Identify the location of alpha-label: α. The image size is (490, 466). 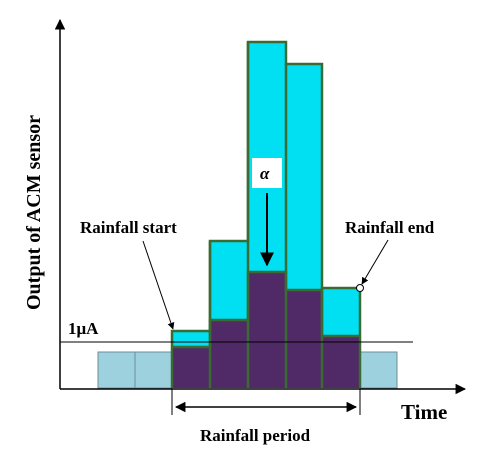
(265, 173).